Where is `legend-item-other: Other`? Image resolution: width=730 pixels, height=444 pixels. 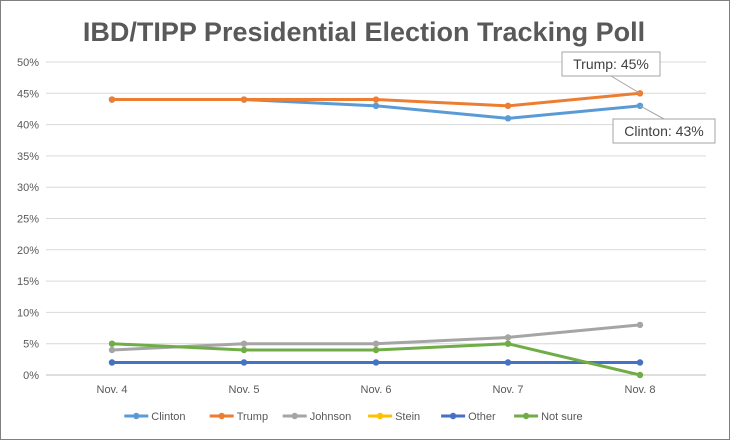
legend-item-other: Other is located at coordinates (468, 417).